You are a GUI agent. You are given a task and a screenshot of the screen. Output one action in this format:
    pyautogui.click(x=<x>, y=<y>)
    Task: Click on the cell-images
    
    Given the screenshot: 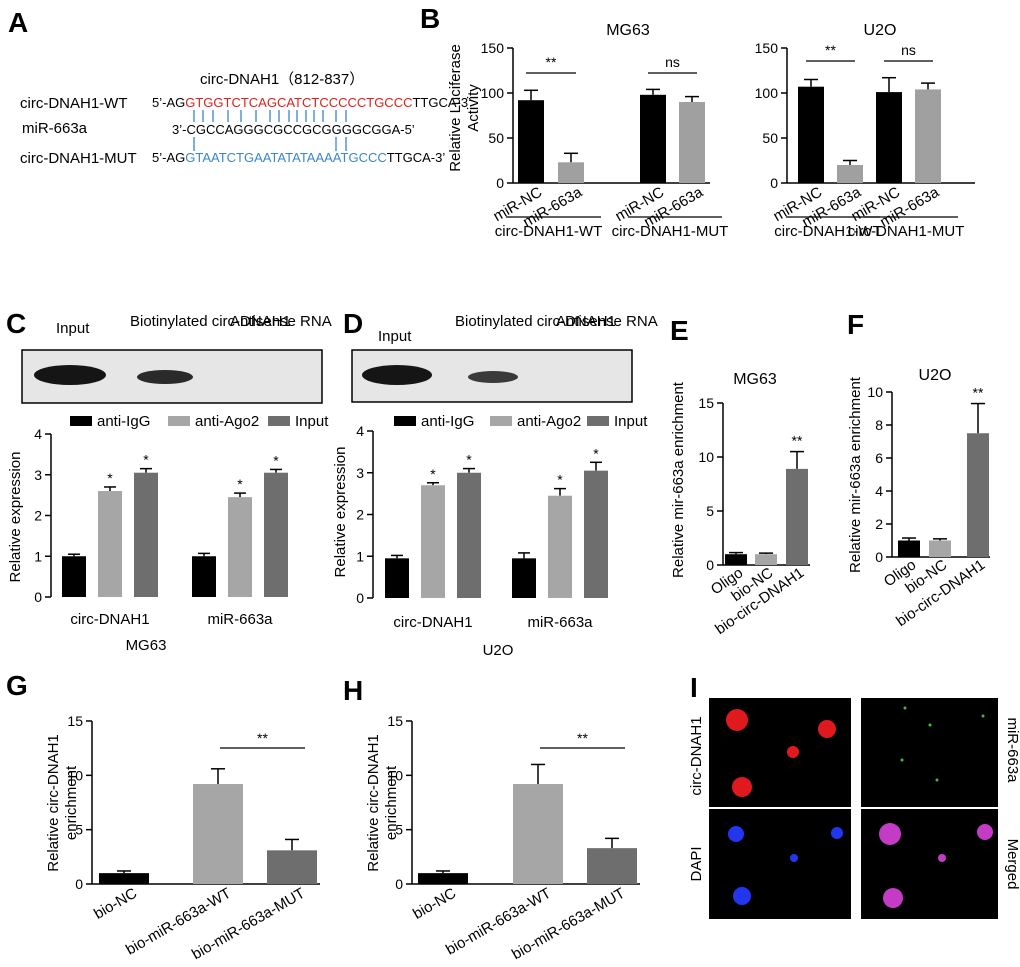 What is the action you would take?
    pyautogui.click(x=859, y=807)
    